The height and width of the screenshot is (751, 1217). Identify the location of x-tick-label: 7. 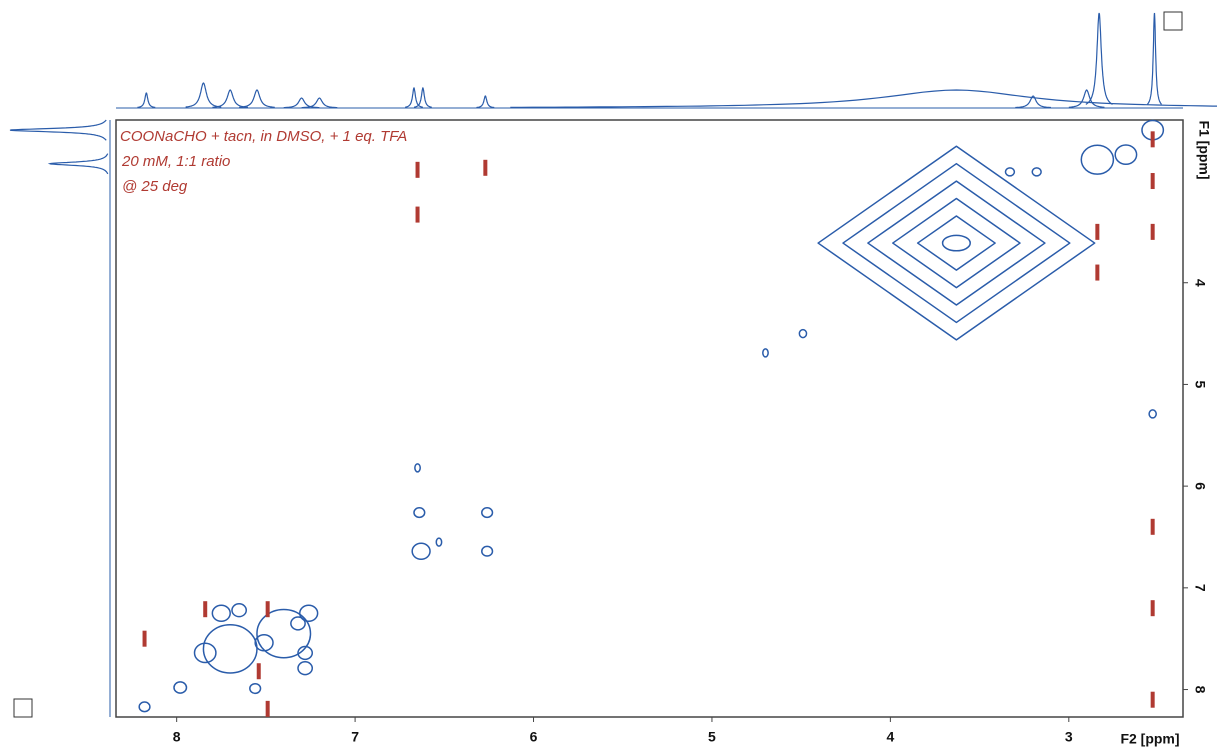
(355, 737).